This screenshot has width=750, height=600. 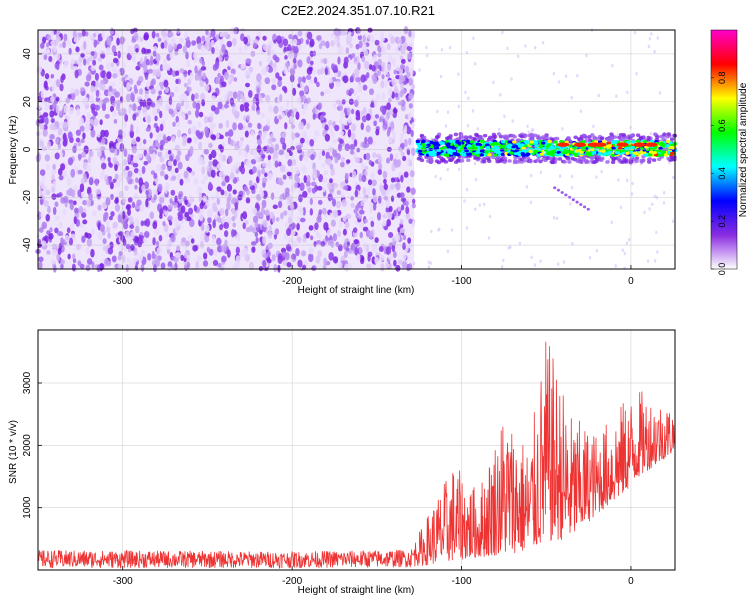 I want to click on signal-hotspot, so click(x=622, y=144).